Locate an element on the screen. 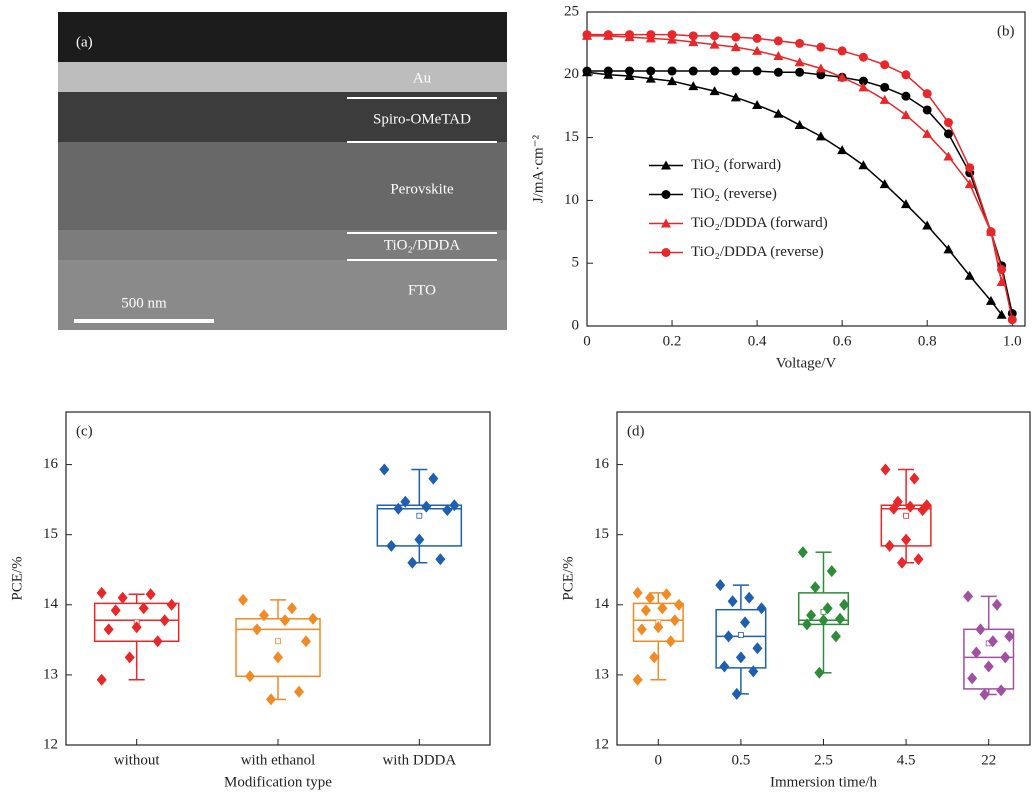  y-tick-label: 0 is located at coordinates (576, 325).